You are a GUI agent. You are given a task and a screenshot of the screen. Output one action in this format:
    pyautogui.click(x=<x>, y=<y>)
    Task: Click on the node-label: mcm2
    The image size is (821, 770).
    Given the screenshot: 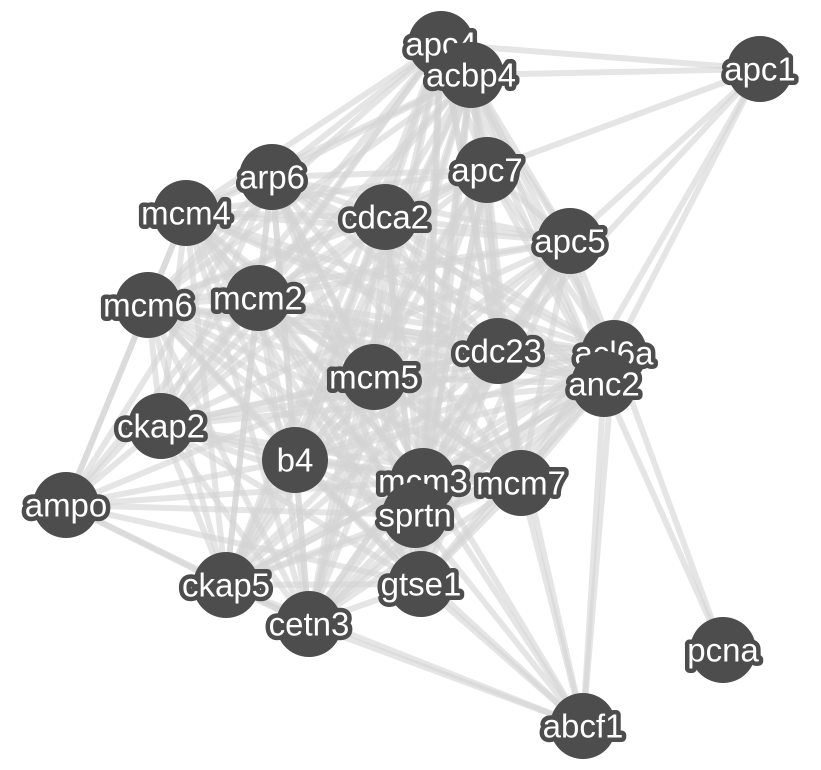 What is the action you would take?
    pyautogui.click(x=258, y=298)
    